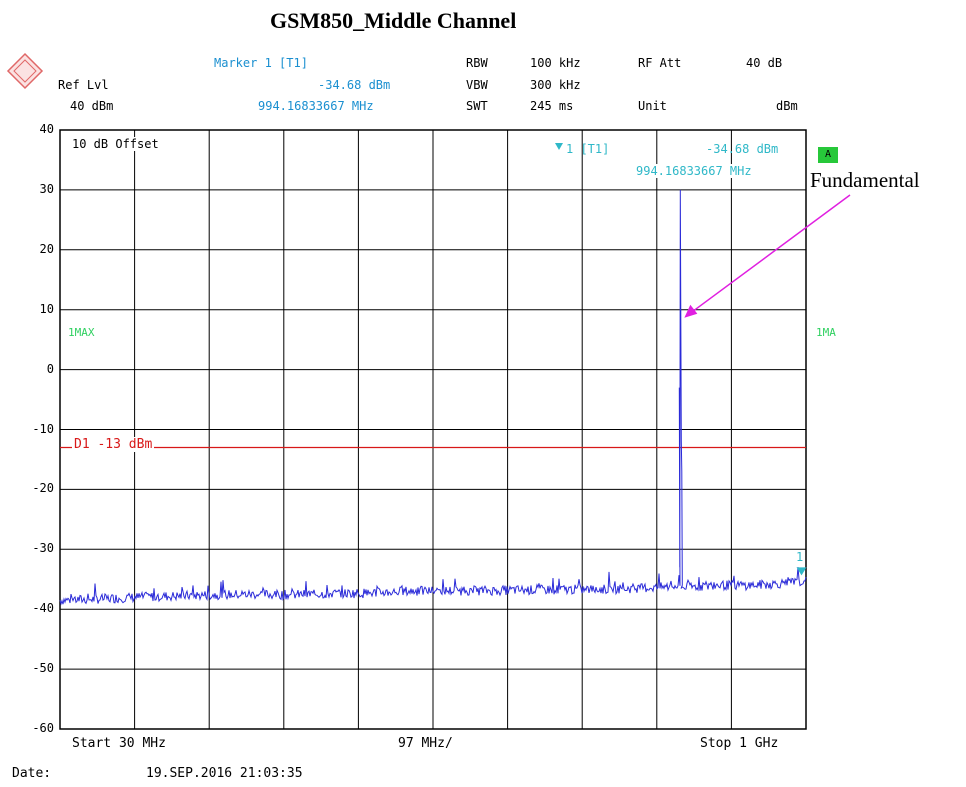 This screenshot has width=966, height=787. What do you see at coordinates (46, 248) in the screenshot?
I see `y-tick-label: 20` at bounding box center [46, 248].